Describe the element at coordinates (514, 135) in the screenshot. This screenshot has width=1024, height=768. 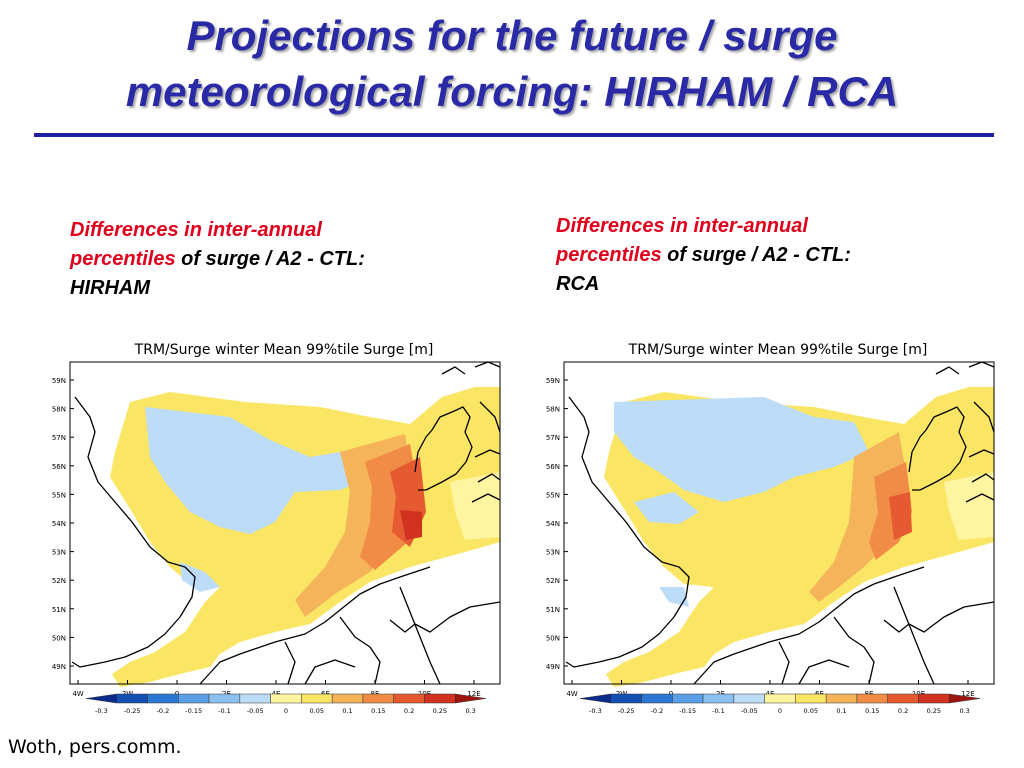
I see `title-underline` at that location.